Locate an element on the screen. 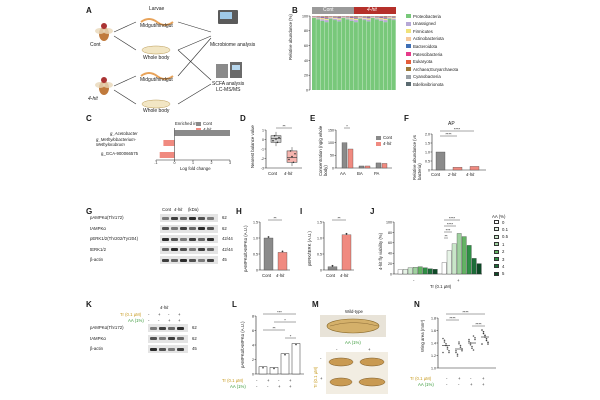 This screenshot has height=400, width=600. h-bar-4-hit is located at coordinates (282, 261).